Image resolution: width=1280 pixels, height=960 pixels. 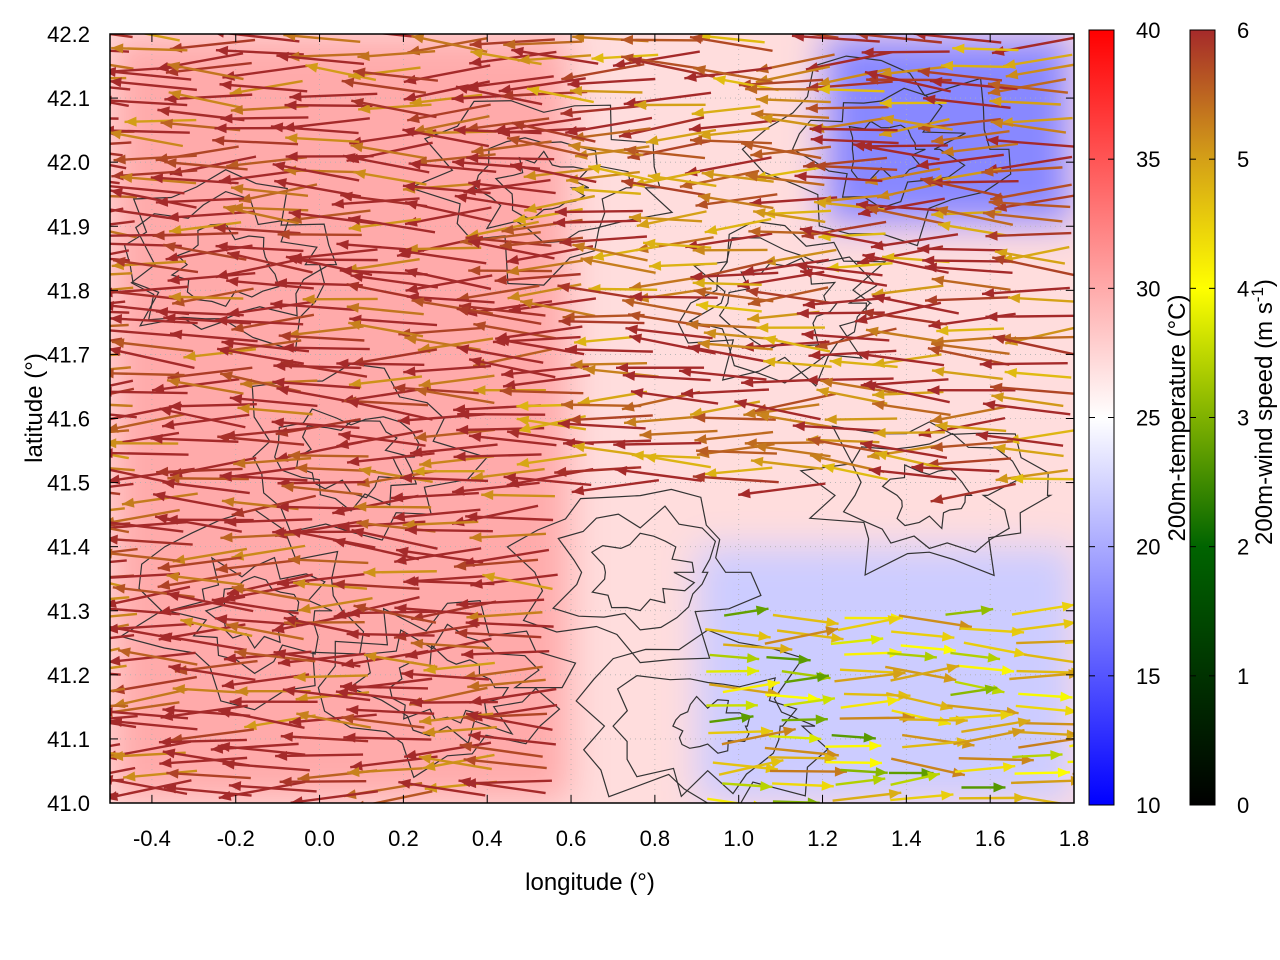 I want to click on colorbar-tick-label: 35, so click(x=1148, y=159).